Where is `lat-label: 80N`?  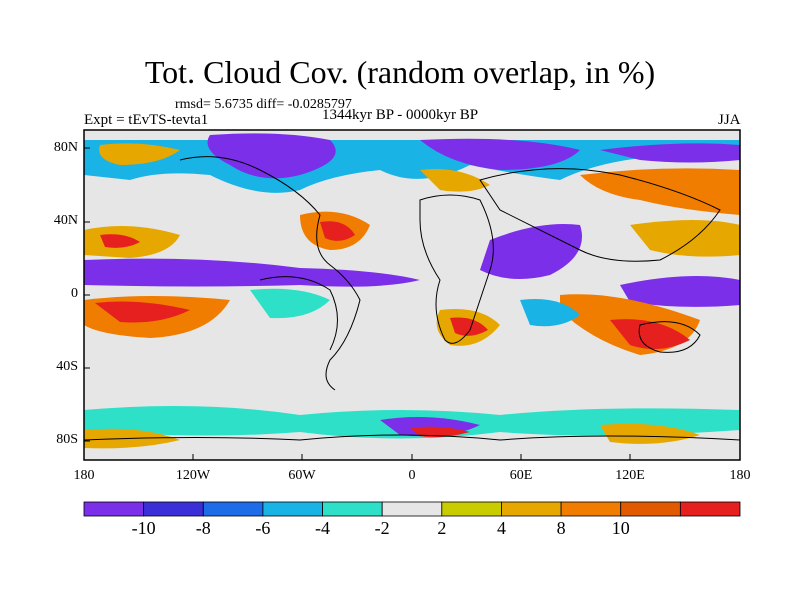
lat-label: 80N is located at coordinates (65, 147).